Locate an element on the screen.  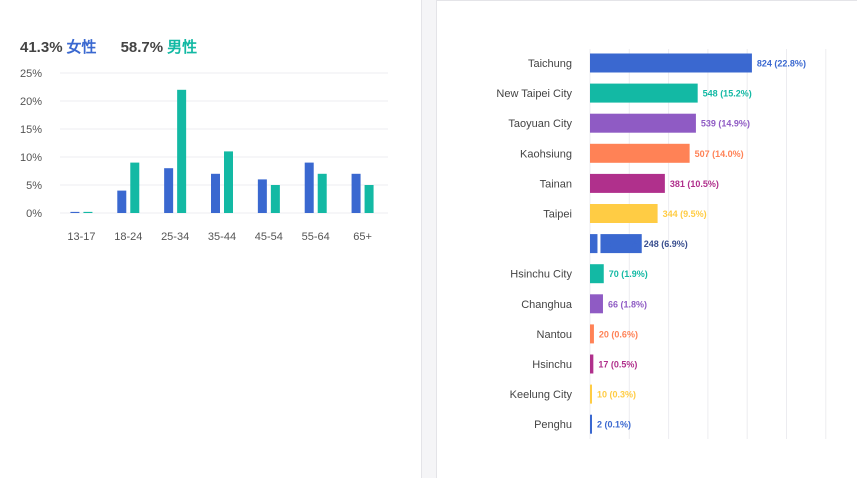
x-tick-label: 18-24 is located at coordinates (128, 237).